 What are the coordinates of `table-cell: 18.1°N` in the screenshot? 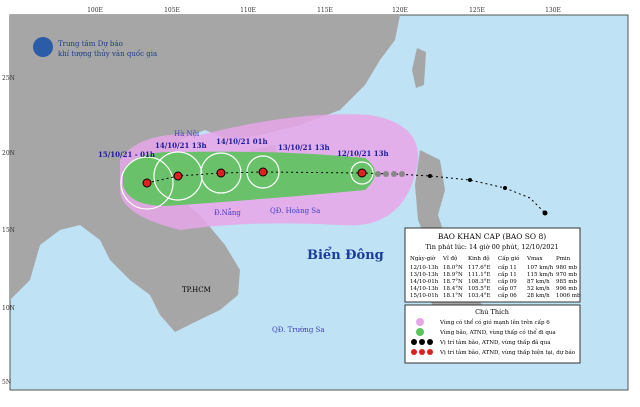 It's located at (453, 296).